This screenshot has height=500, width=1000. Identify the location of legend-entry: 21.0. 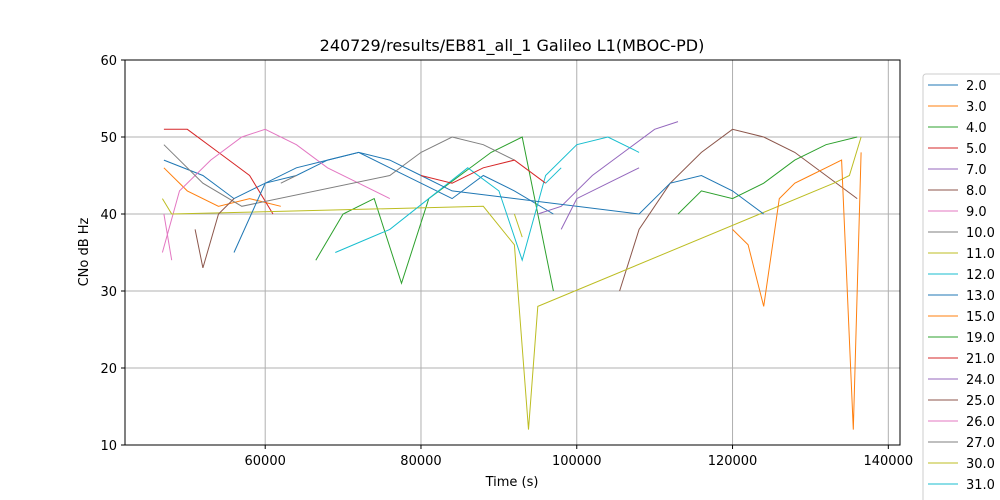
(961, 359).